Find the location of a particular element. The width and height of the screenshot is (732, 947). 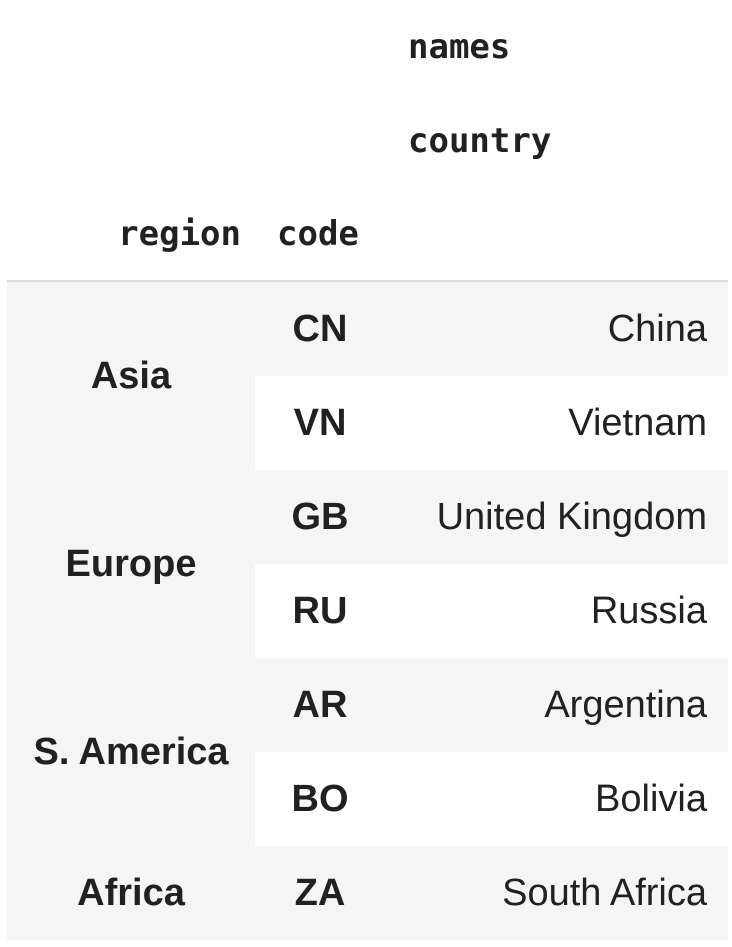

row-index-code: BO is located at coordinates (320, 799).